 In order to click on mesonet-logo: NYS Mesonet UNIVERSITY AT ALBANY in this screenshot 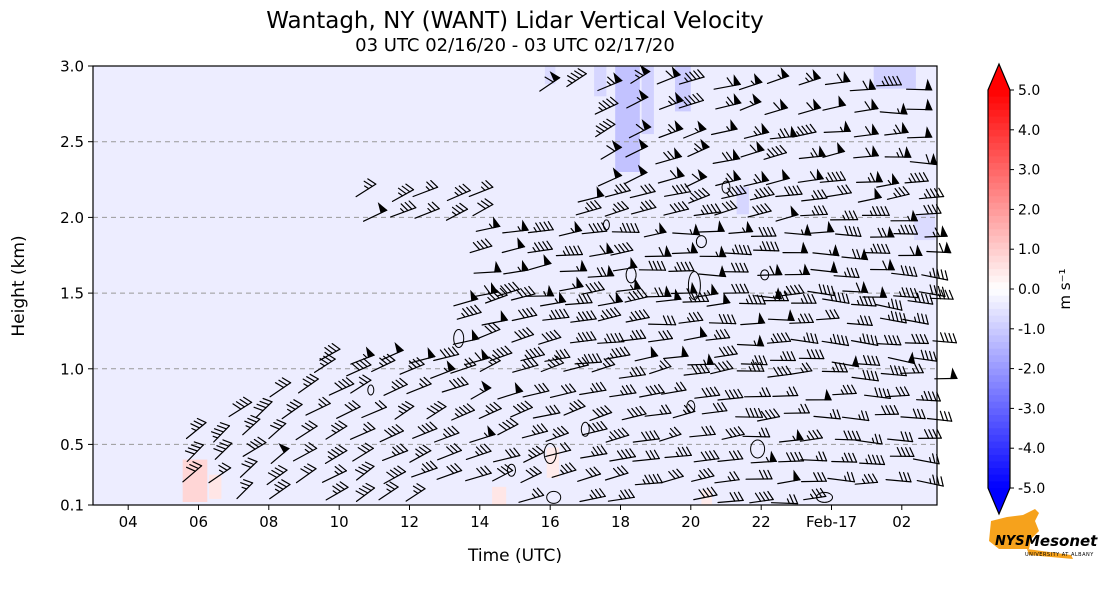, I will do `click(1043, 534)`.